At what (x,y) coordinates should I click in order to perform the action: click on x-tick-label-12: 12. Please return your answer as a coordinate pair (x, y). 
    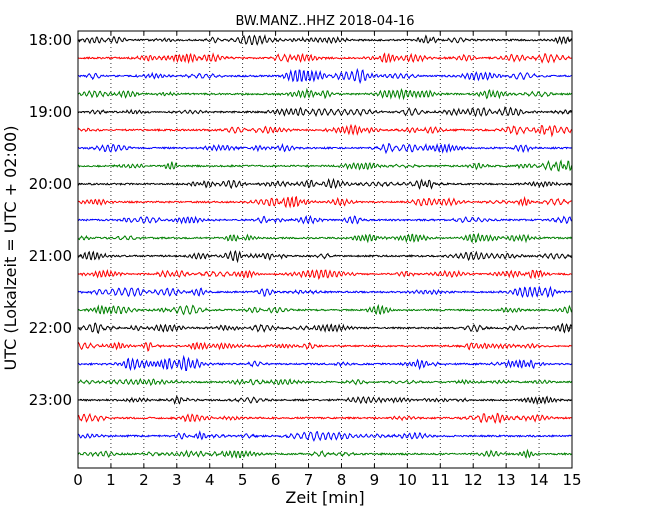
    Looking at the image, I should click on (473, 480).